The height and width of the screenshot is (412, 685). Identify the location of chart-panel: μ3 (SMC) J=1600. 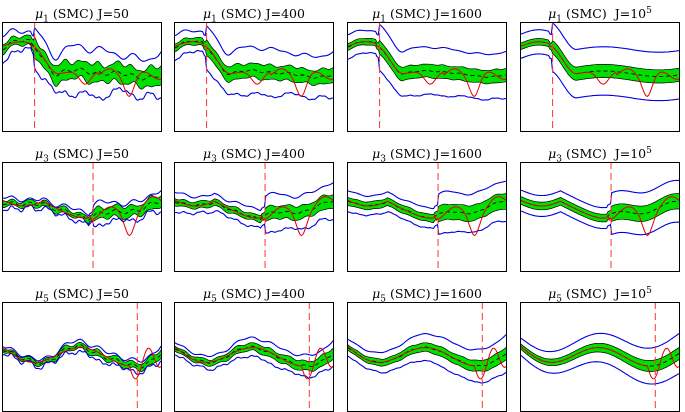
(427, 206).